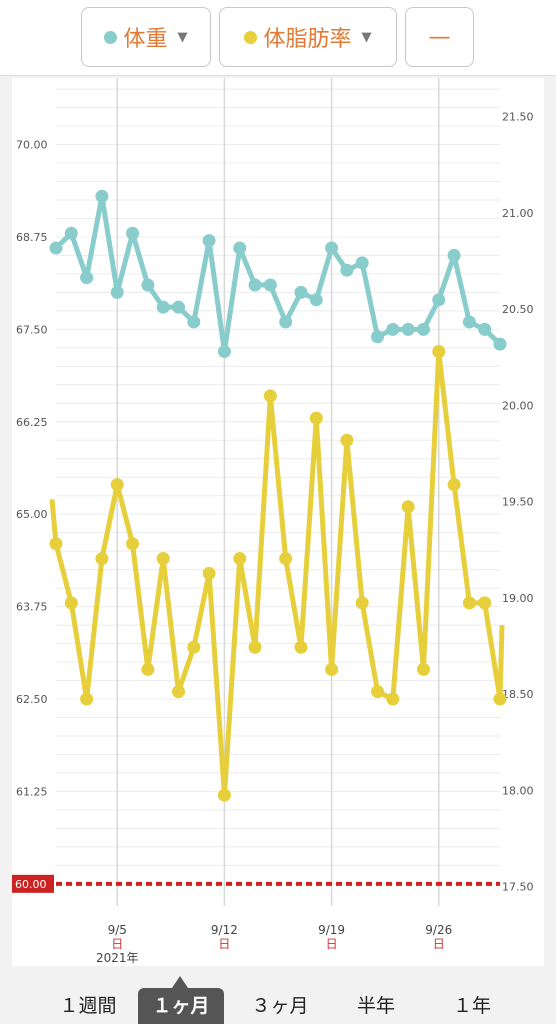 Image resolution: width=556 pixels, height=1024 pixels. I want to click on weight-selector: 体重 ▼, so click(146, 37).